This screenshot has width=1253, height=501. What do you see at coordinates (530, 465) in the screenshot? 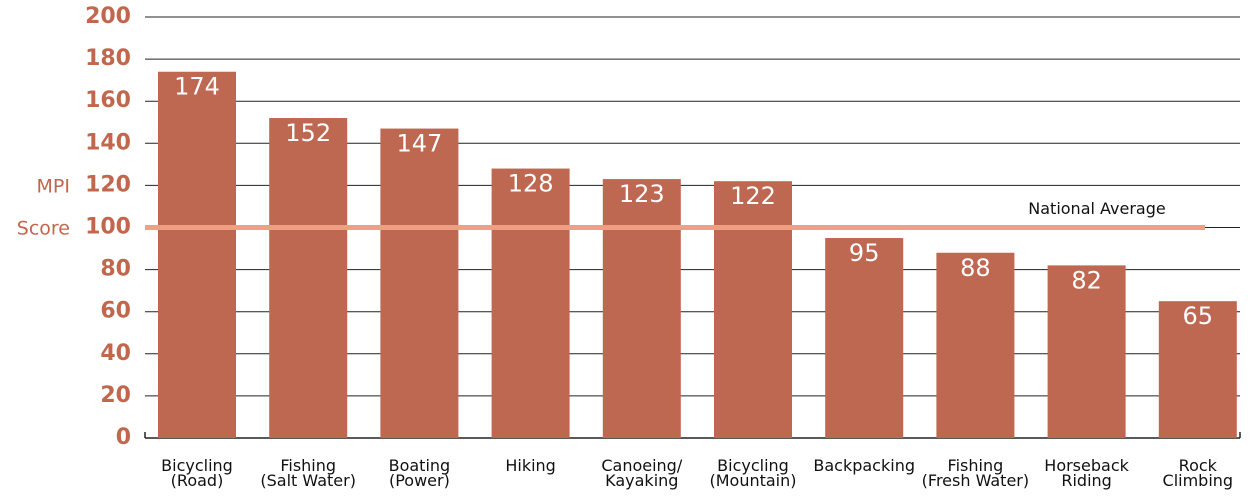
I see `x-tick-label: Hiking` at bounding box center [530, 465].